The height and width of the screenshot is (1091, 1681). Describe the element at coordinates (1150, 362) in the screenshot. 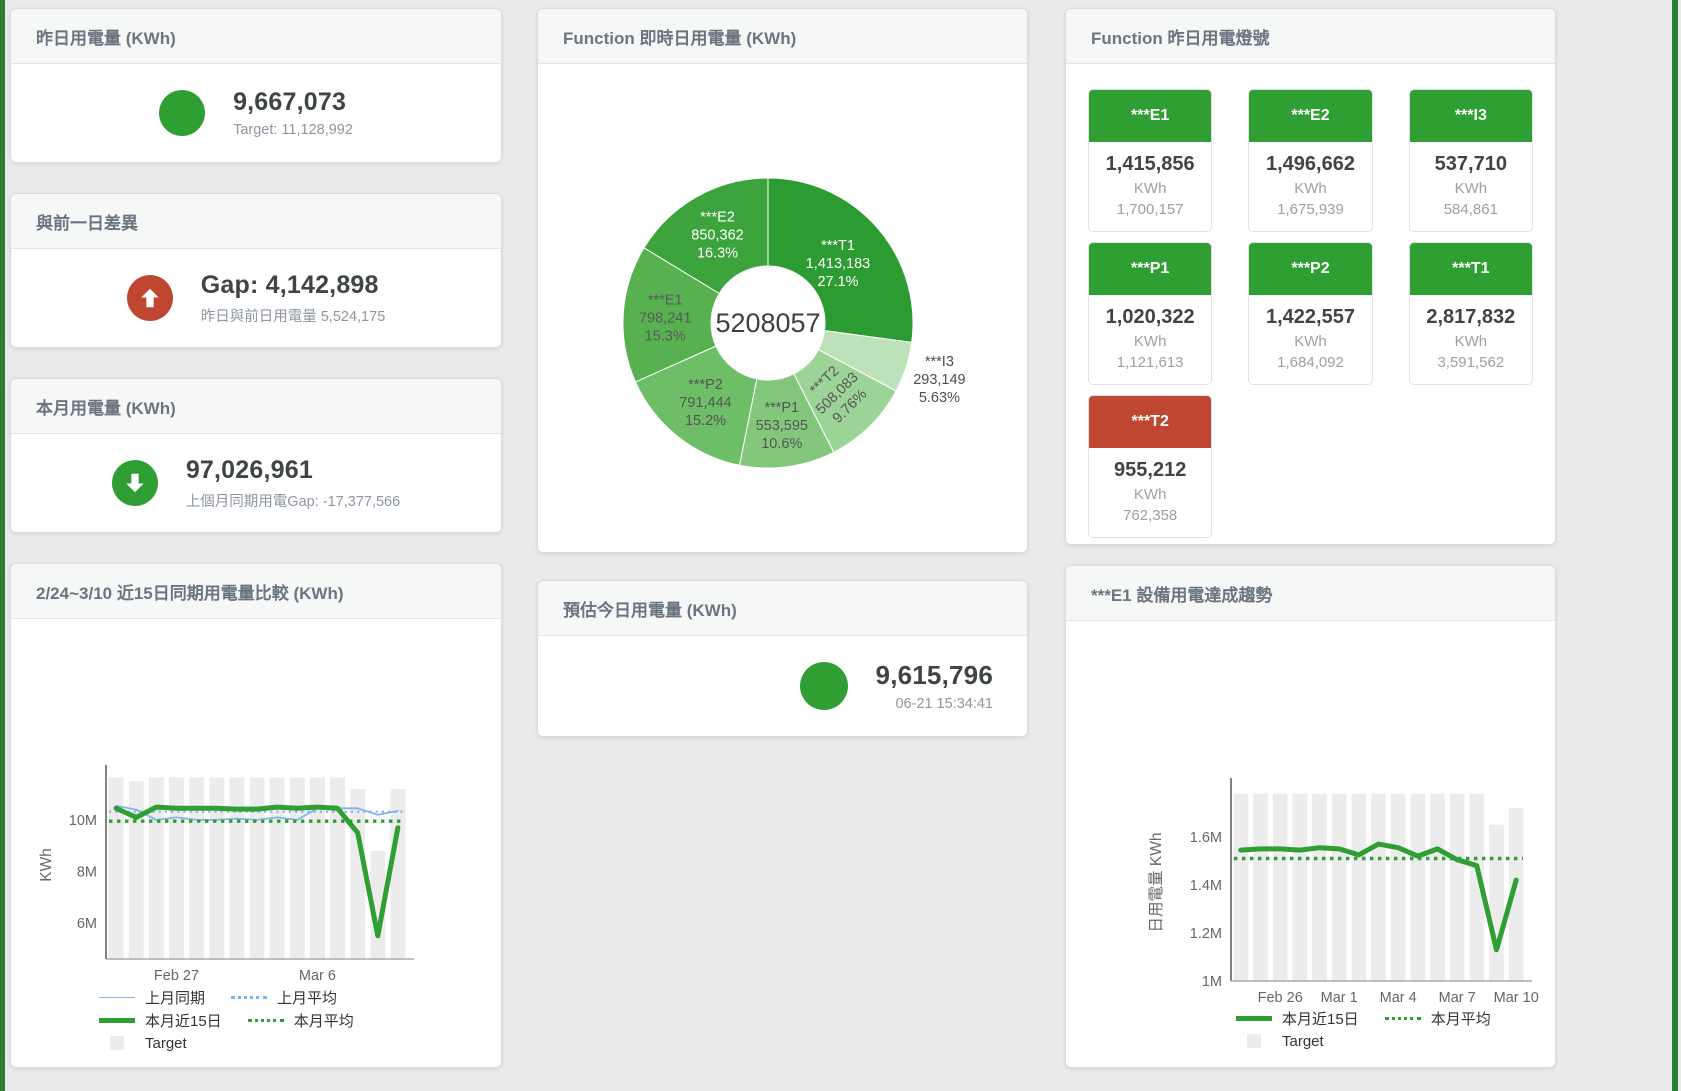

I see `tile-target: 1,121,613` at that location.